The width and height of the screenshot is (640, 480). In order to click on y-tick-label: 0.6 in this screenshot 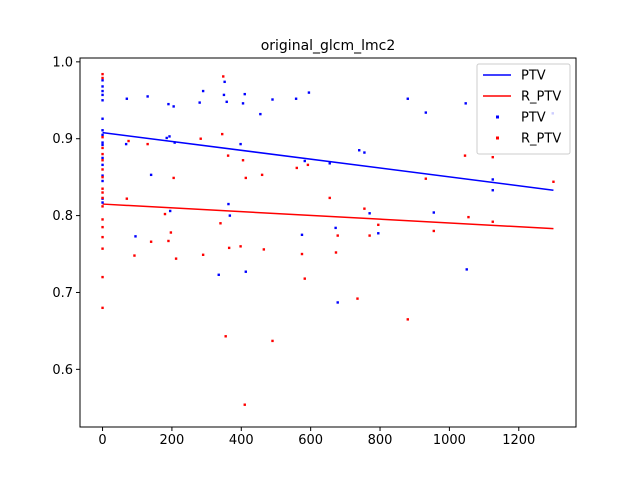, I will do `click(62, 370)`.